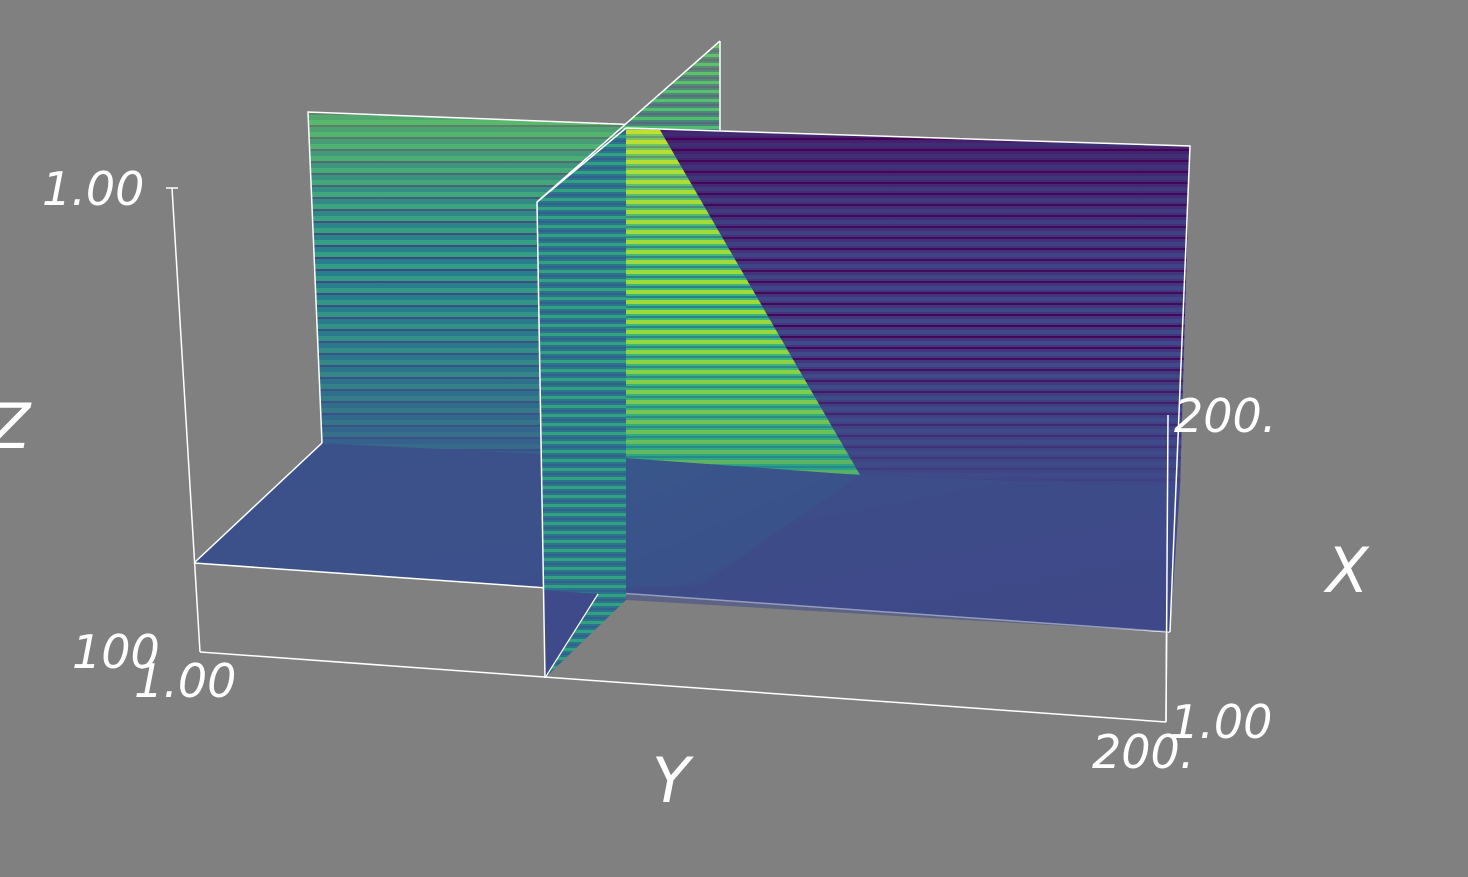  What do you see at coordinates (673, 780) in the screenshot?
I see `y-axis-label: Y` at bounding box center [673, 780].